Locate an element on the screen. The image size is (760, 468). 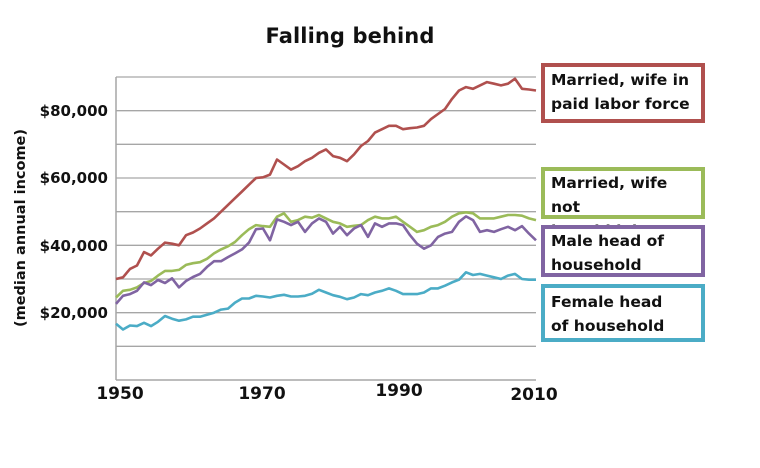
legend-label-line2: household is located at coordinates (596, 265).